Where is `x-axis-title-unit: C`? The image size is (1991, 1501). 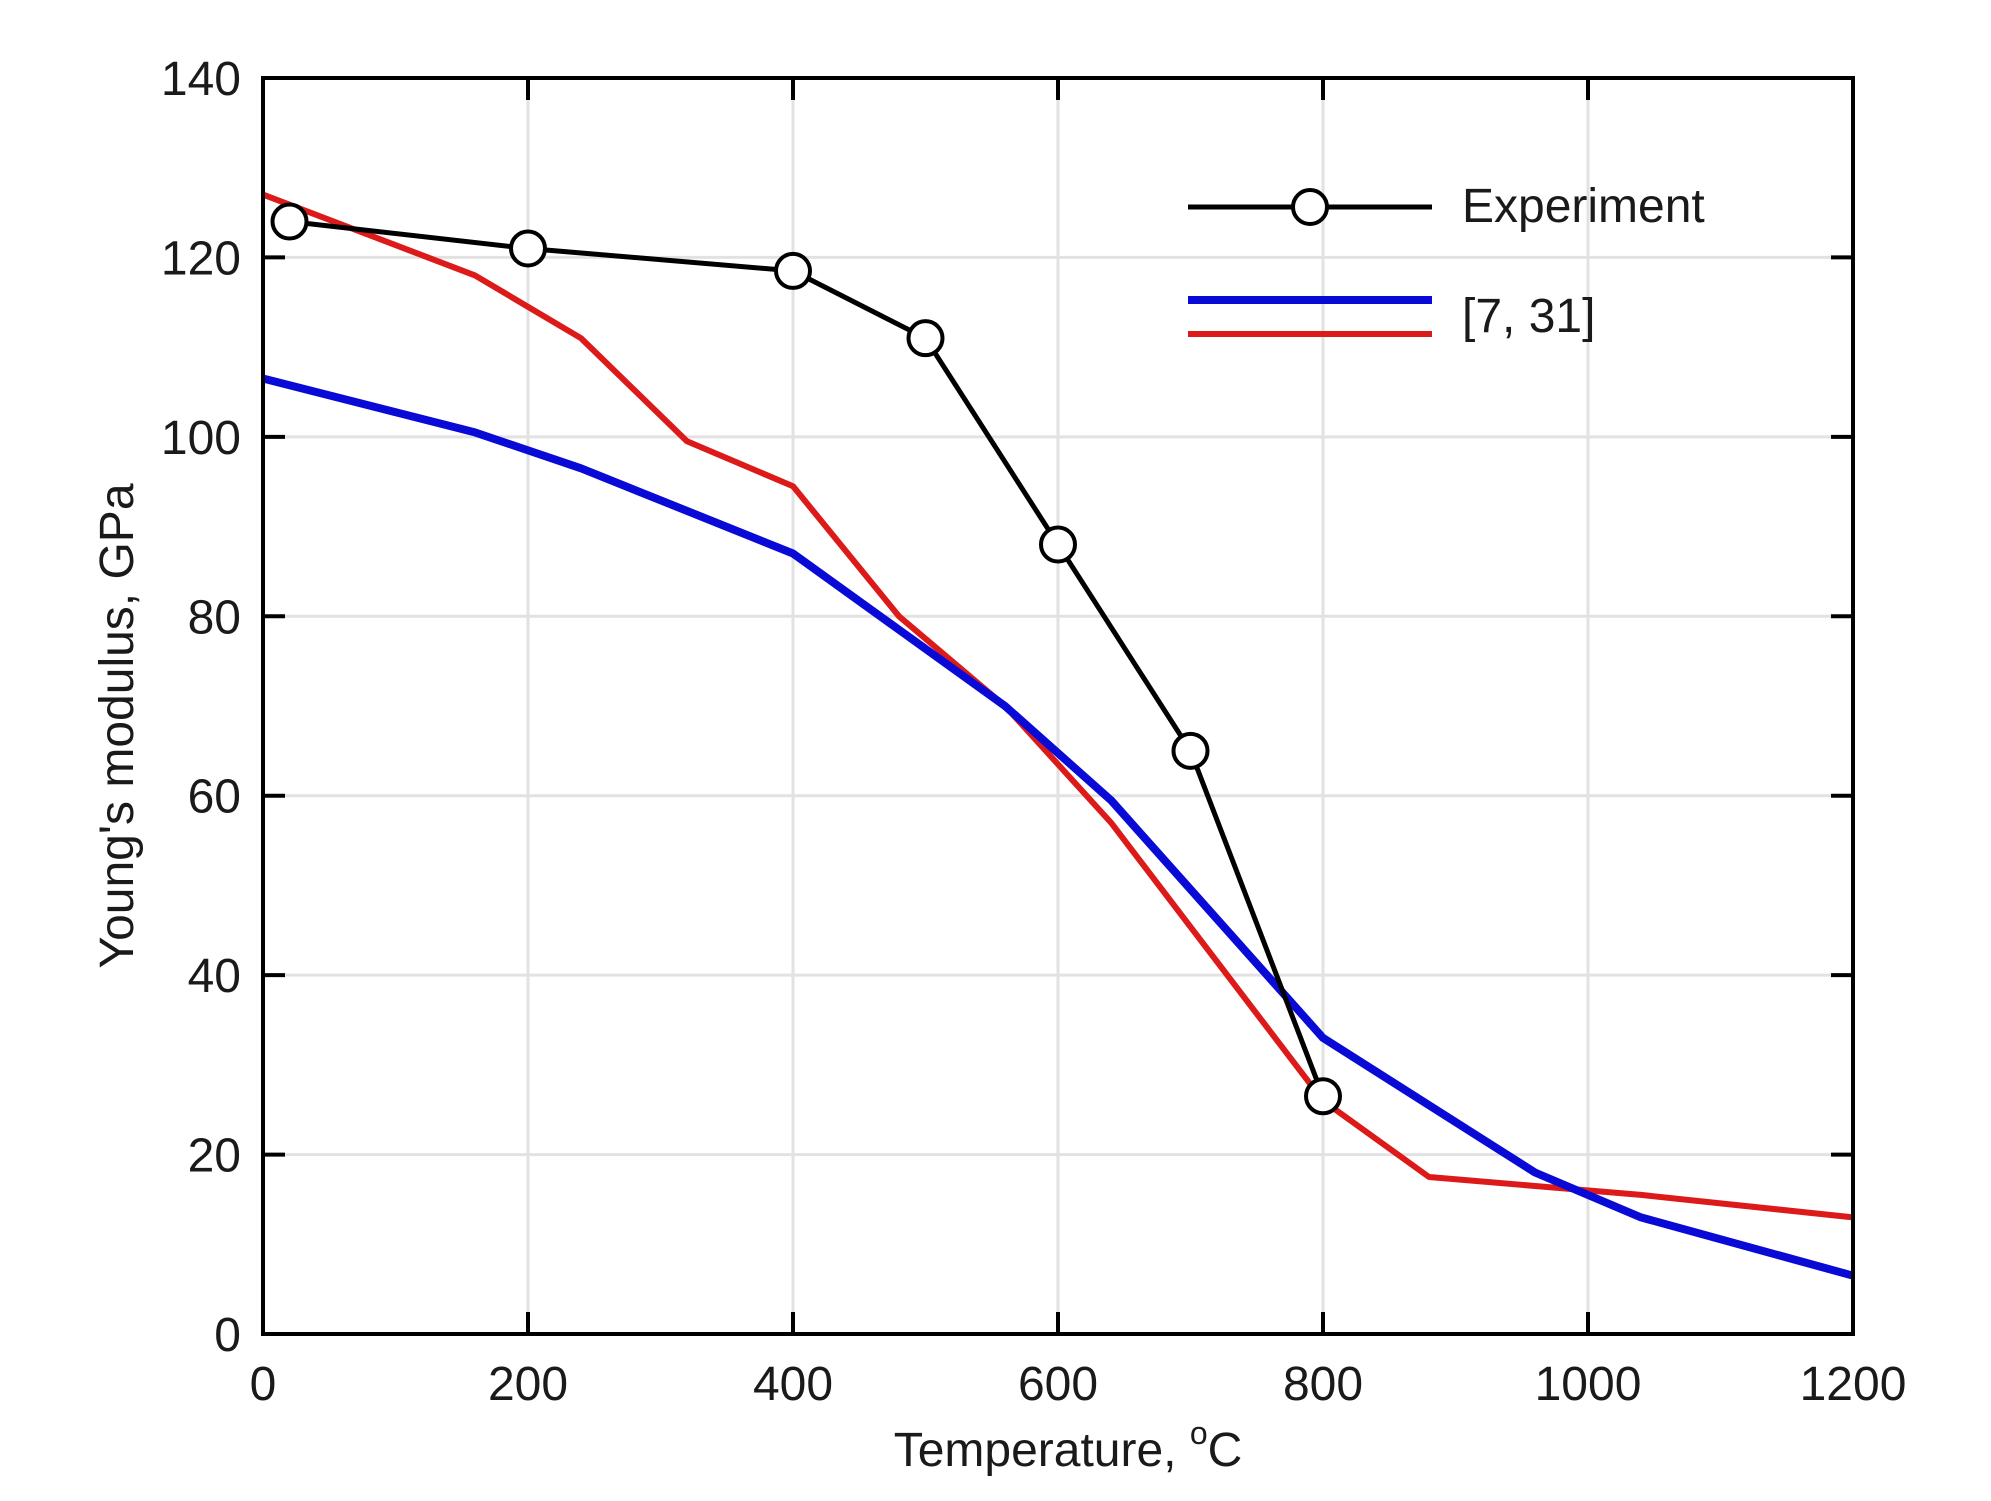
x-axis-title-unit: C is located at coordinates (1225, 1450).